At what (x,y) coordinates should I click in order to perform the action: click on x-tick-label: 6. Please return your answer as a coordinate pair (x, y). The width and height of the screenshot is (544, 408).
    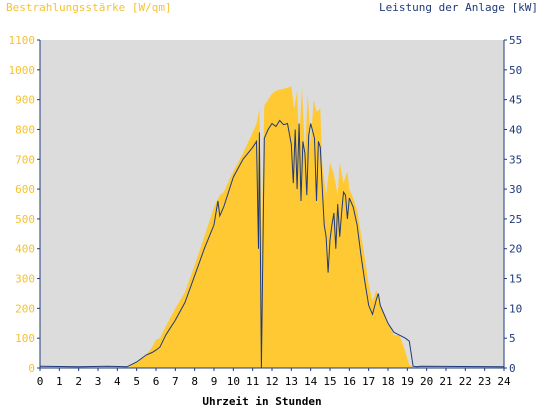
    Looking at the image, I should click on (156, 381).